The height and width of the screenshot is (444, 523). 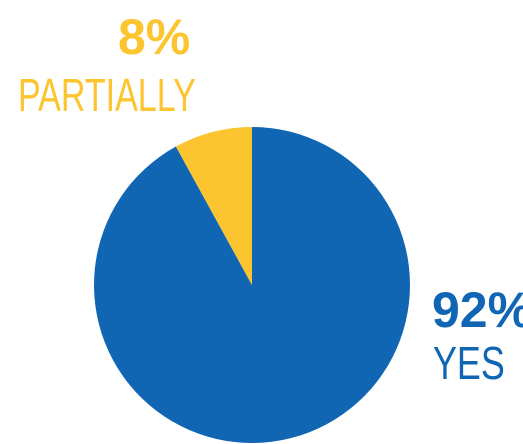 I want to click on pie-slice-partially, so click(x=213, y=206).